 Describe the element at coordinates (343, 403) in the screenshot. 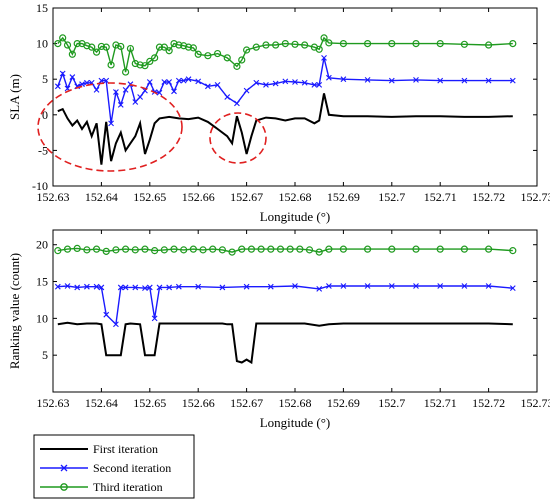

I see `p2-xtick-label: 152.69` at that location.